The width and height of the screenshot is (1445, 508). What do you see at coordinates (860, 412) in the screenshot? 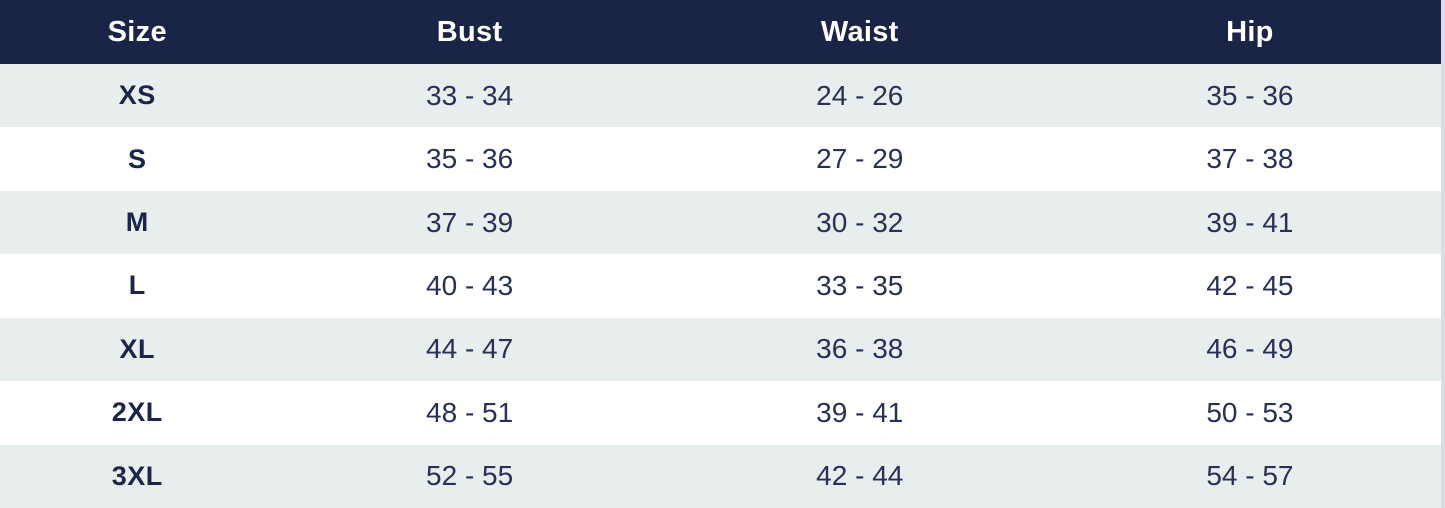
I see `waist-value-cell: 39 - 41` at bounding box center [860, 412].